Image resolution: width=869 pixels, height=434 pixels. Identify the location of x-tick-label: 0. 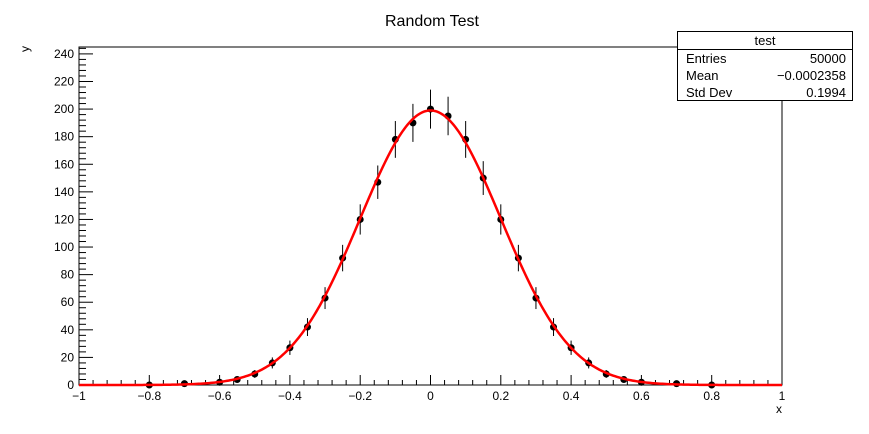
(430, 396).